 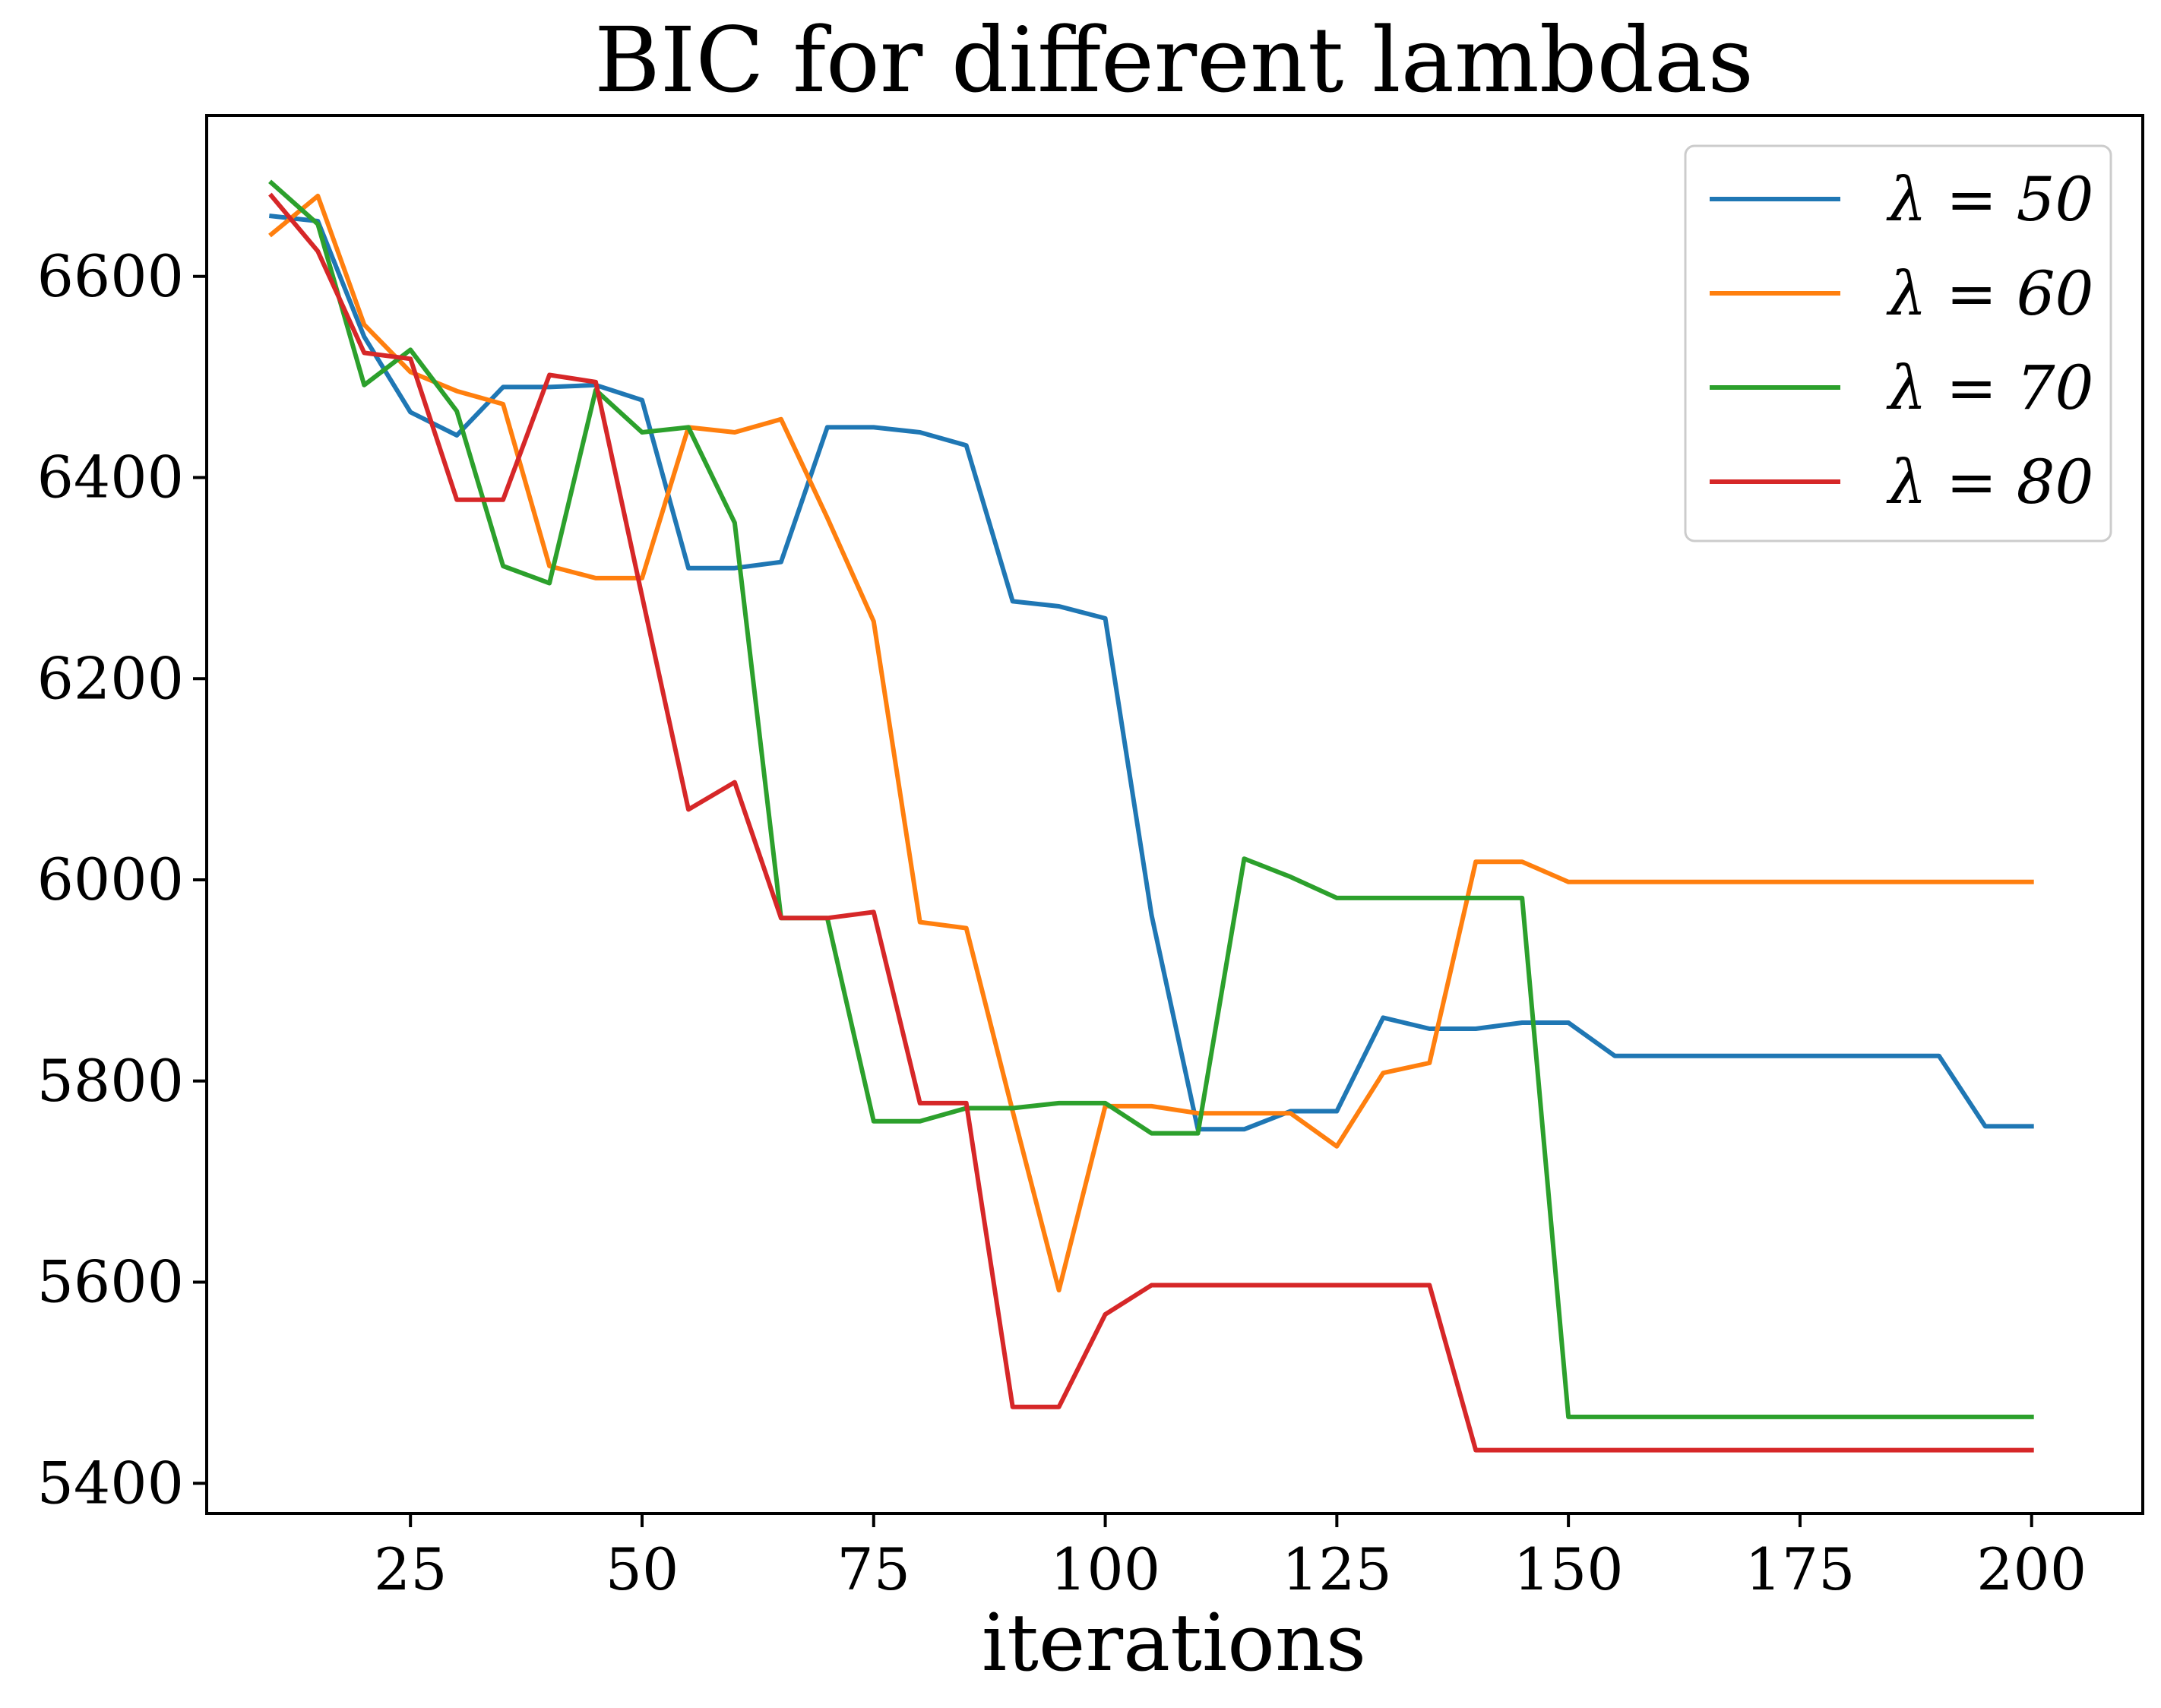 I want to click on x-tick-label: 175, so click(x=1800, y=1569).